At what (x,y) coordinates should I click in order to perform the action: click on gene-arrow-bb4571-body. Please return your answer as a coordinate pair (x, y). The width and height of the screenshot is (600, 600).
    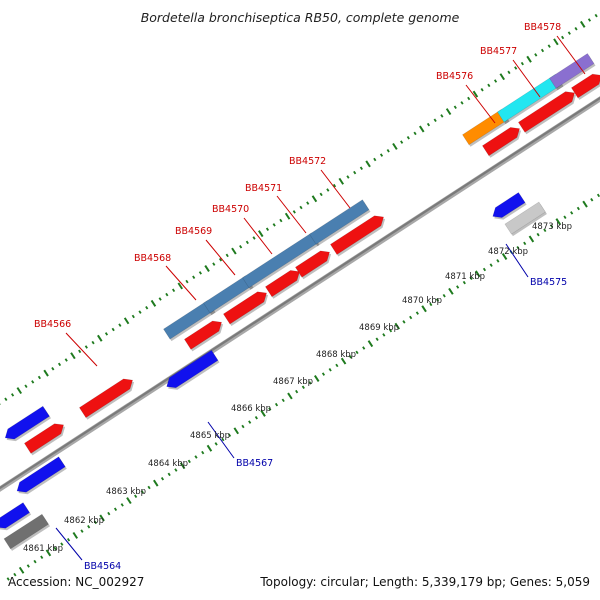
    Looking at the image, I should click on (312, 264).